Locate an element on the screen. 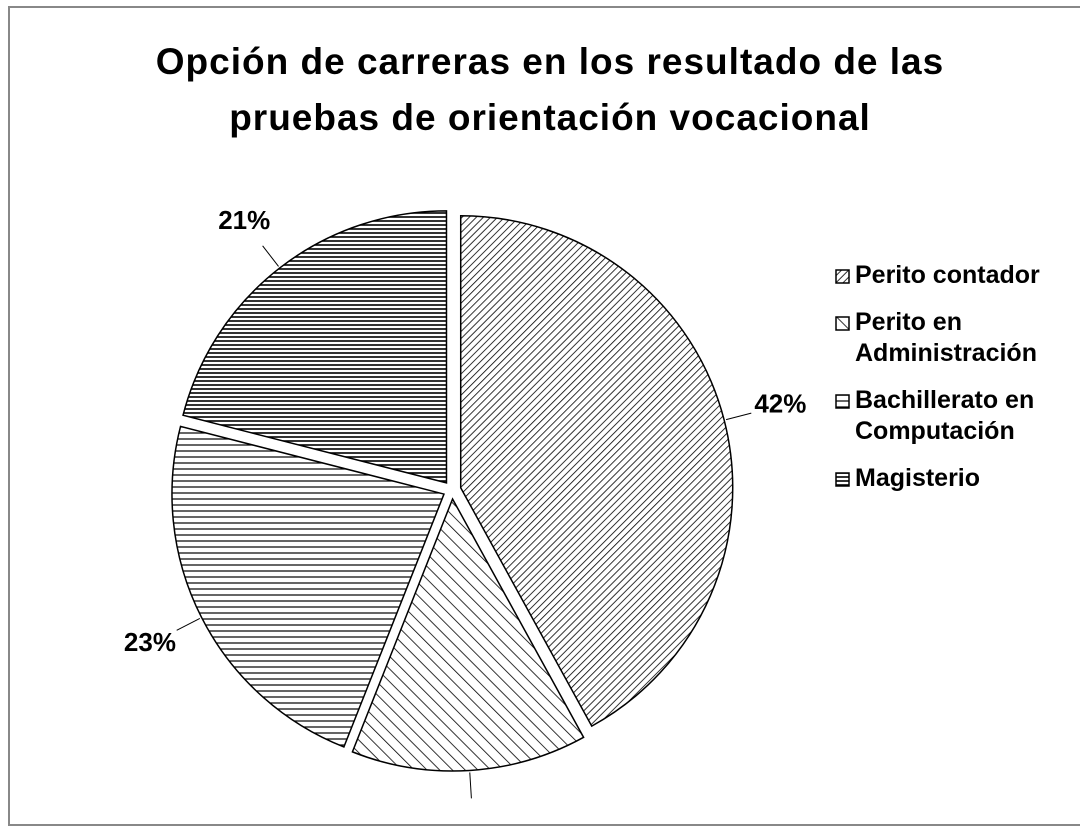  legend-label: Bachillerato en Computación is located at coordinates (945, 415).